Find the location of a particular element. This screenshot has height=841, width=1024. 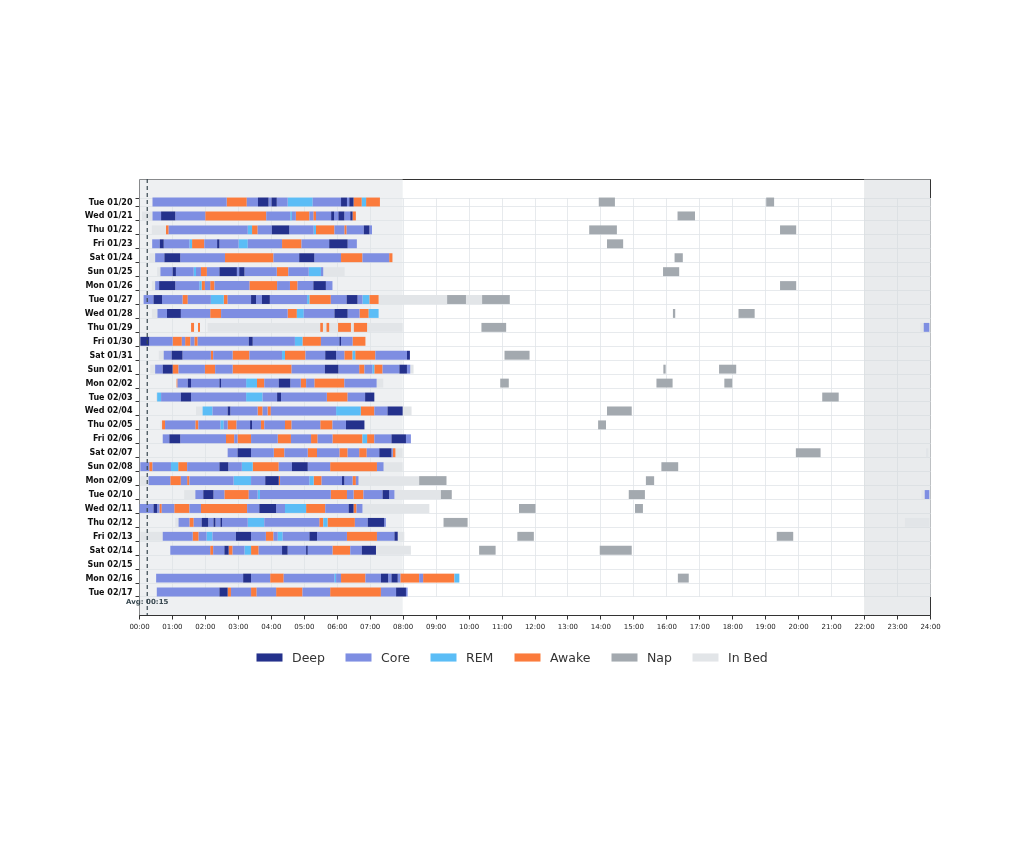

legend-label: REM is located at coordinates (480, 657).